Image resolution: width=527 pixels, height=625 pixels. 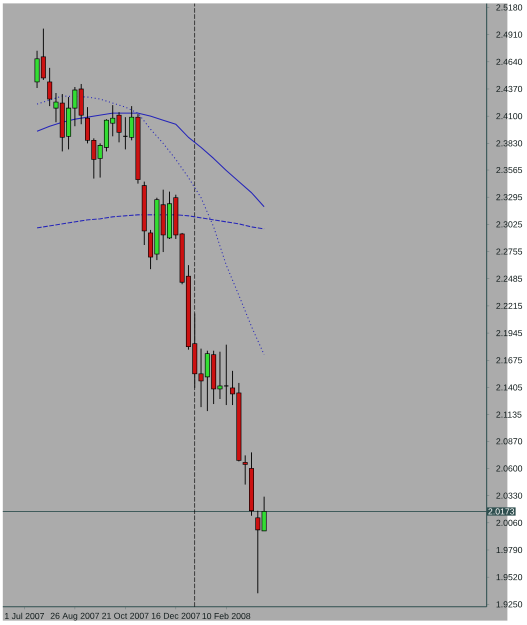 What do you see at coordinates (509, 7) in the screenshot?
I see `y-tick-label: 2.5180` at bounding box center [509, 7].